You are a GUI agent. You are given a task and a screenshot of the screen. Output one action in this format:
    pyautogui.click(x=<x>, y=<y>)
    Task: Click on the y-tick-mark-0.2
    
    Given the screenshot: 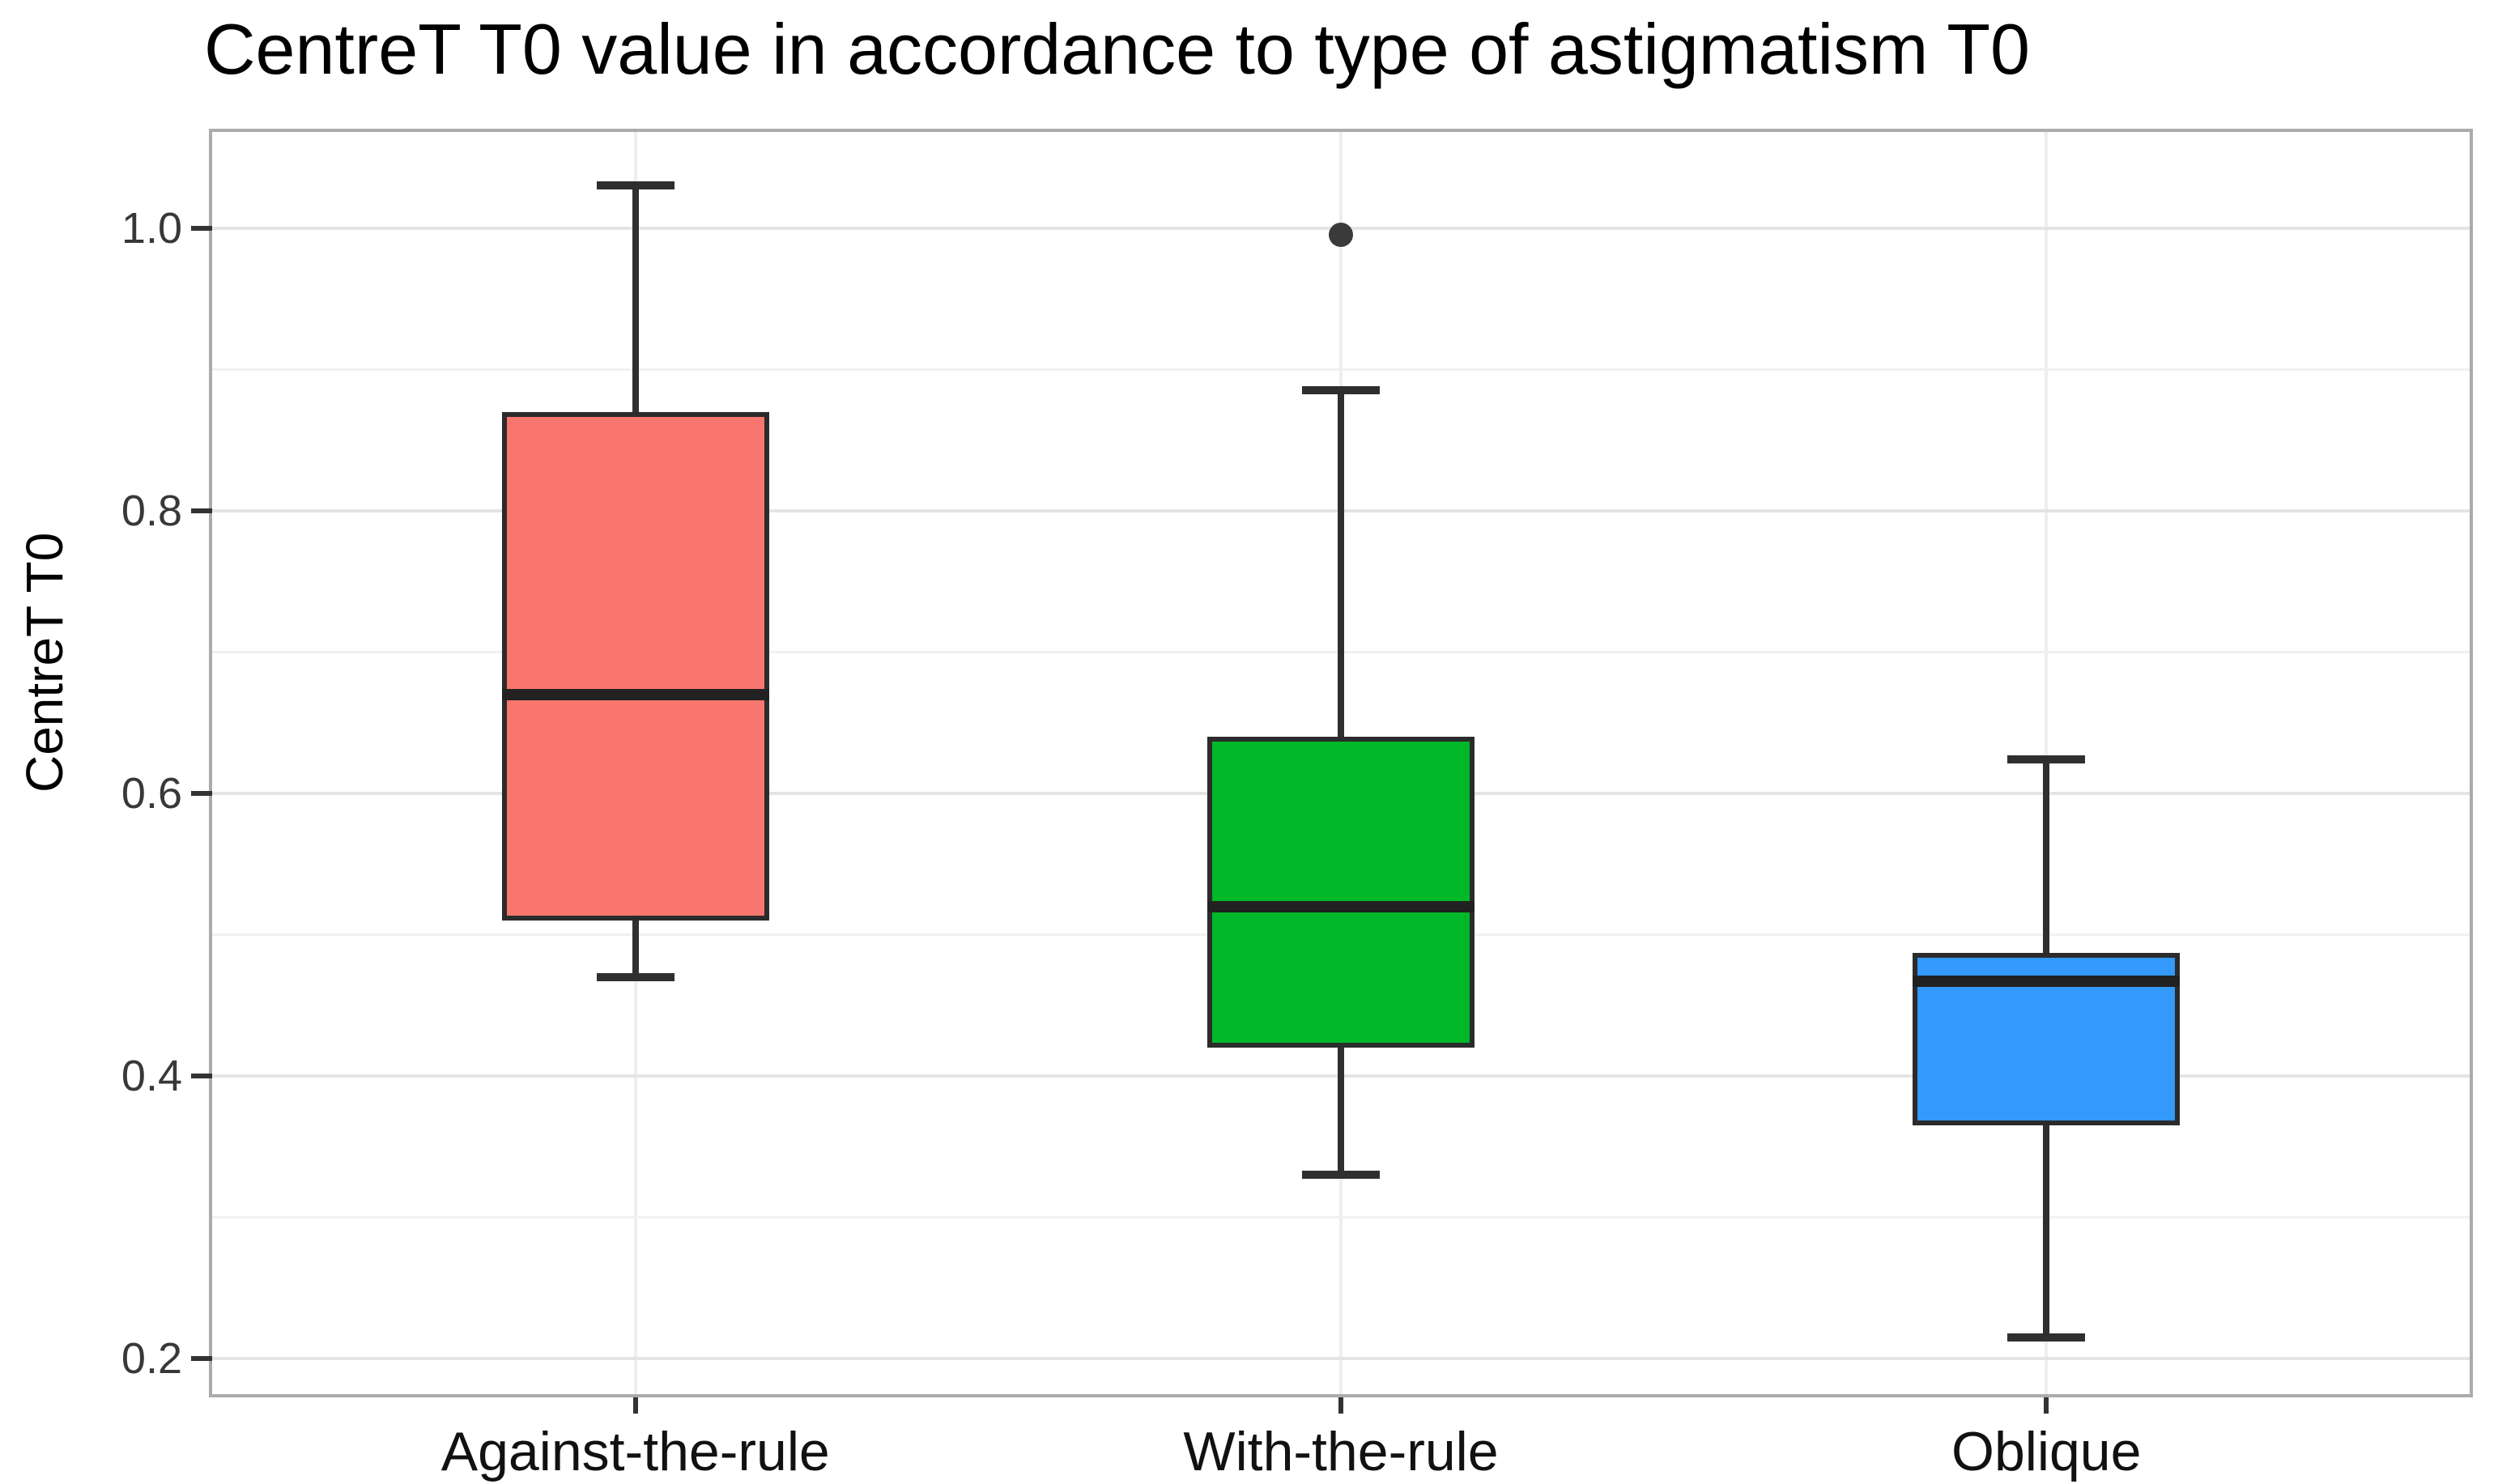 What is the action you would take?
    pyautogui.click(x=201, y=1359)
    